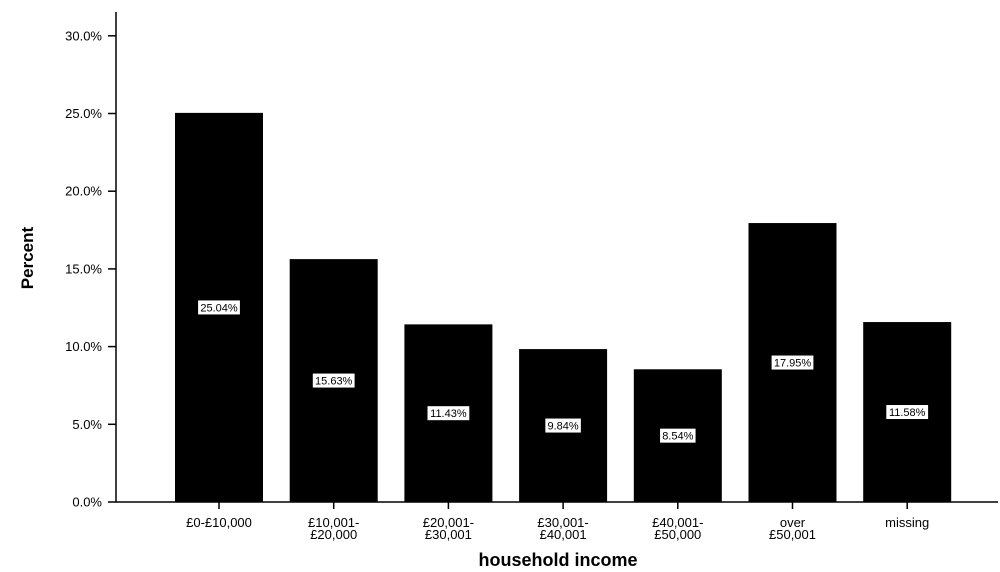  I want to click on data-label: 15.63%, so click(334, 382).